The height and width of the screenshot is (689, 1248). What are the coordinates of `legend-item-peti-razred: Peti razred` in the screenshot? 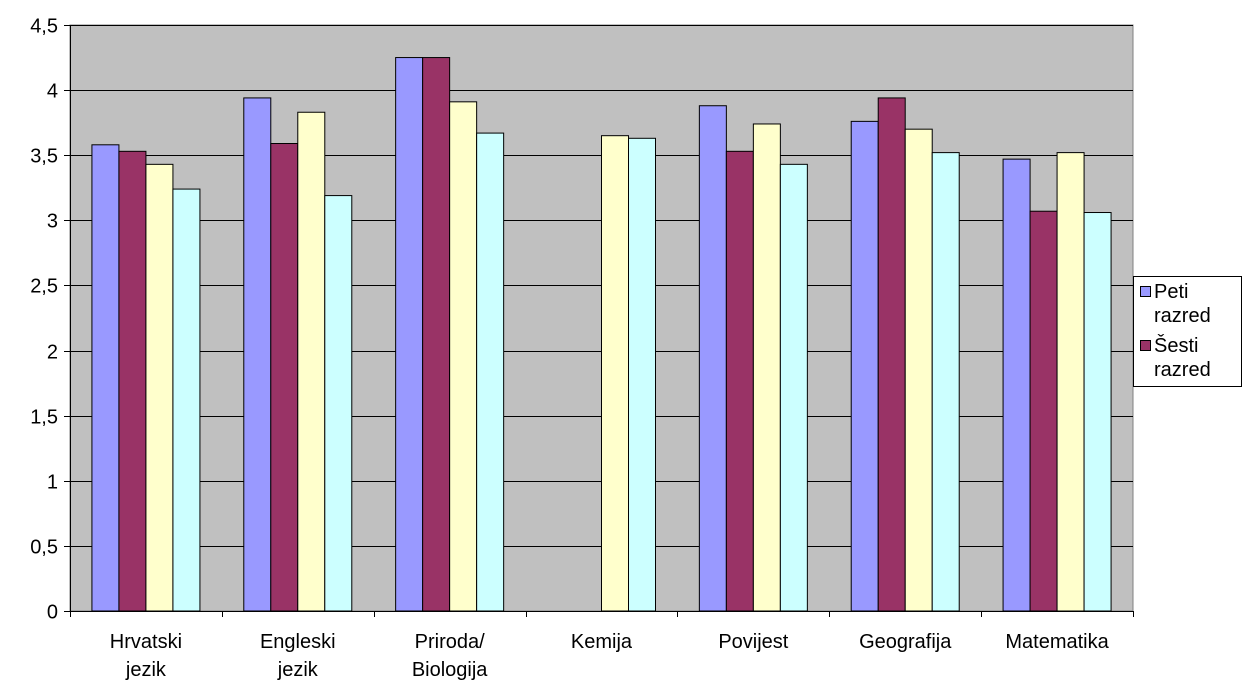 It's located at (1190, 304).